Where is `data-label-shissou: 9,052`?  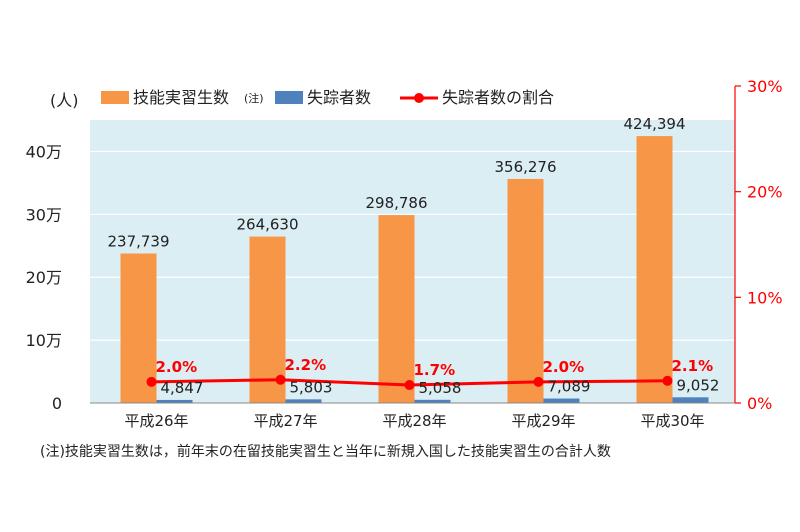 data-label-shissou: 9,052 is located at coordinates (698, 385).